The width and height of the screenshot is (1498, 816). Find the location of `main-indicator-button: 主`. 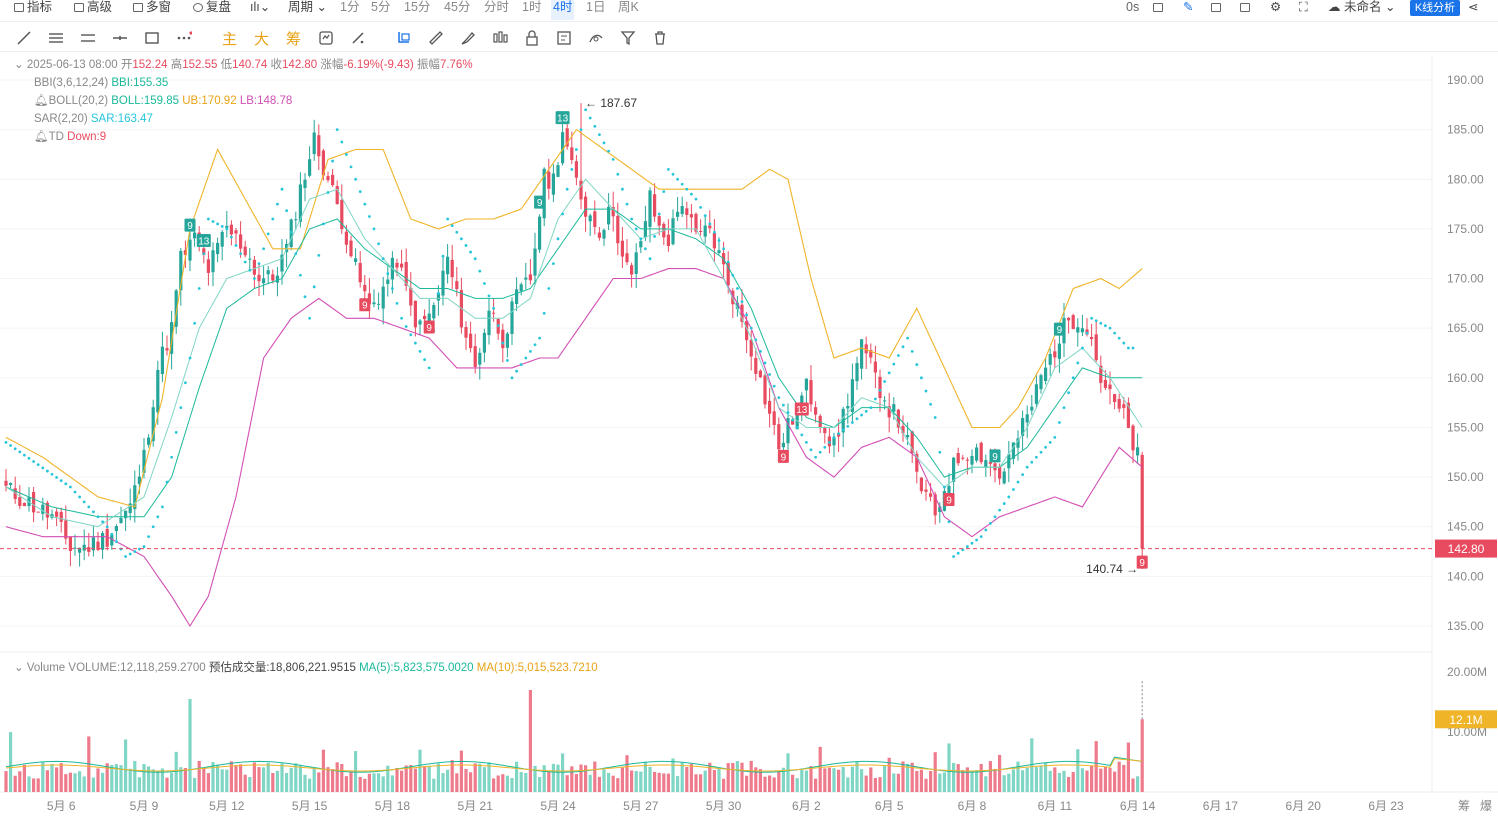

main-indicator-button: 主 is located at coordinates (230, 39).